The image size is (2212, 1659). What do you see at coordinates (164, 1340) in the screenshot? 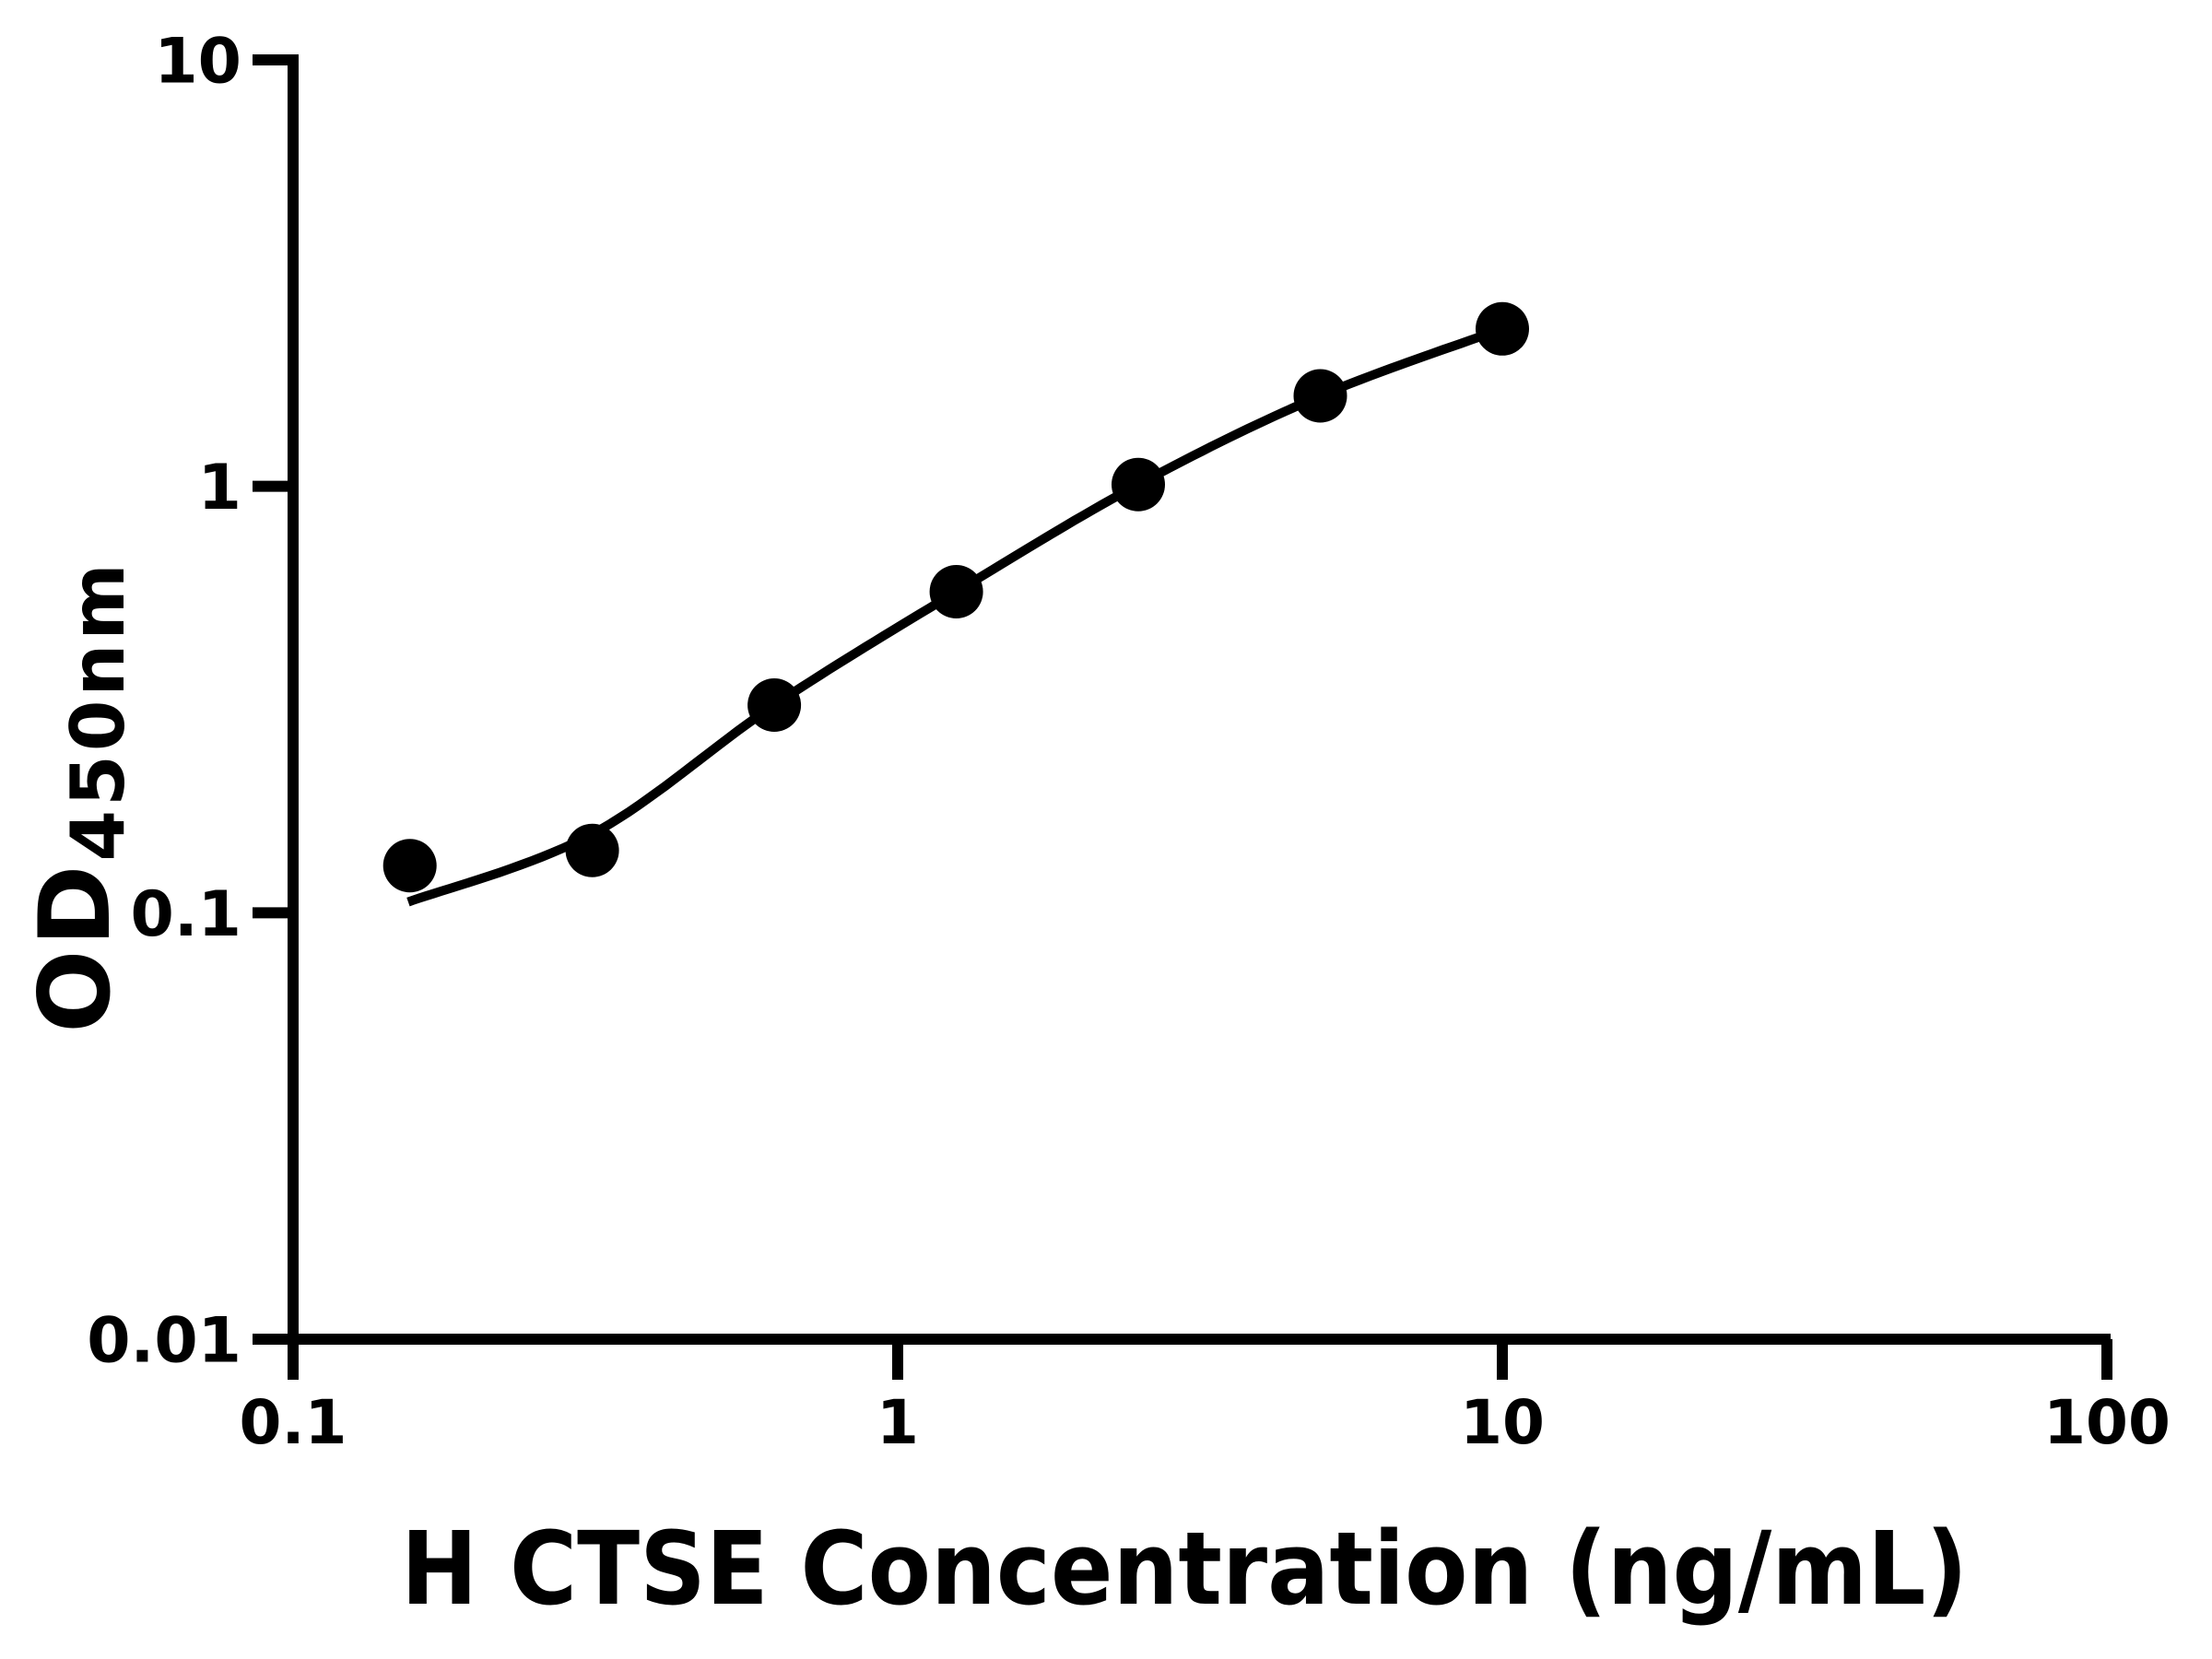
I see `y-tick-label: 0.01` at bounding box center [164, 1340].